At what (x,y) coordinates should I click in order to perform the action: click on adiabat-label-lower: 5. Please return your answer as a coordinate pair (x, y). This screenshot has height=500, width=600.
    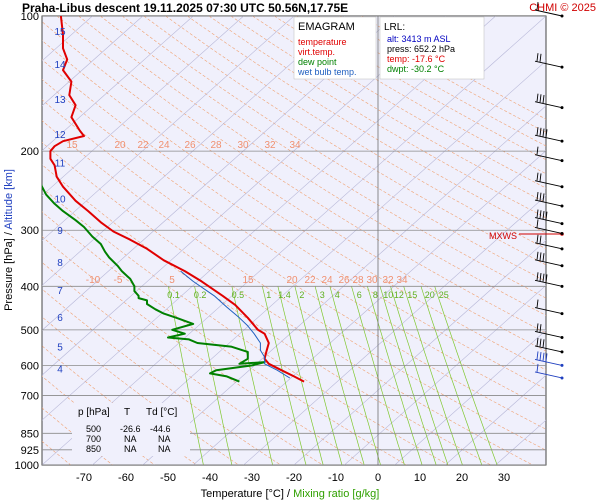
    Looking at the image, I should click on (172, 280).